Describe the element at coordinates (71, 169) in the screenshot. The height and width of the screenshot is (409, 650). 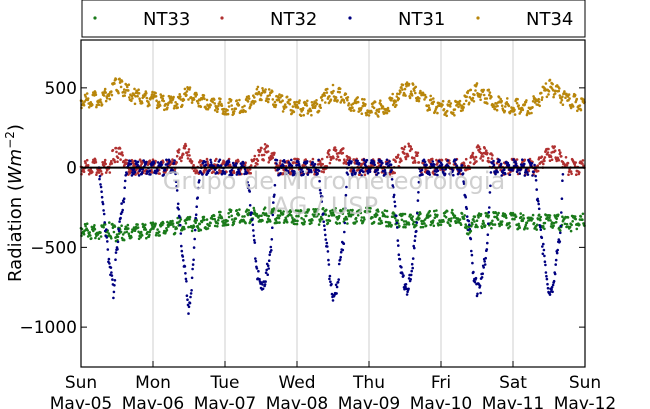
I see `y-tick-label-1: 0` at that location.